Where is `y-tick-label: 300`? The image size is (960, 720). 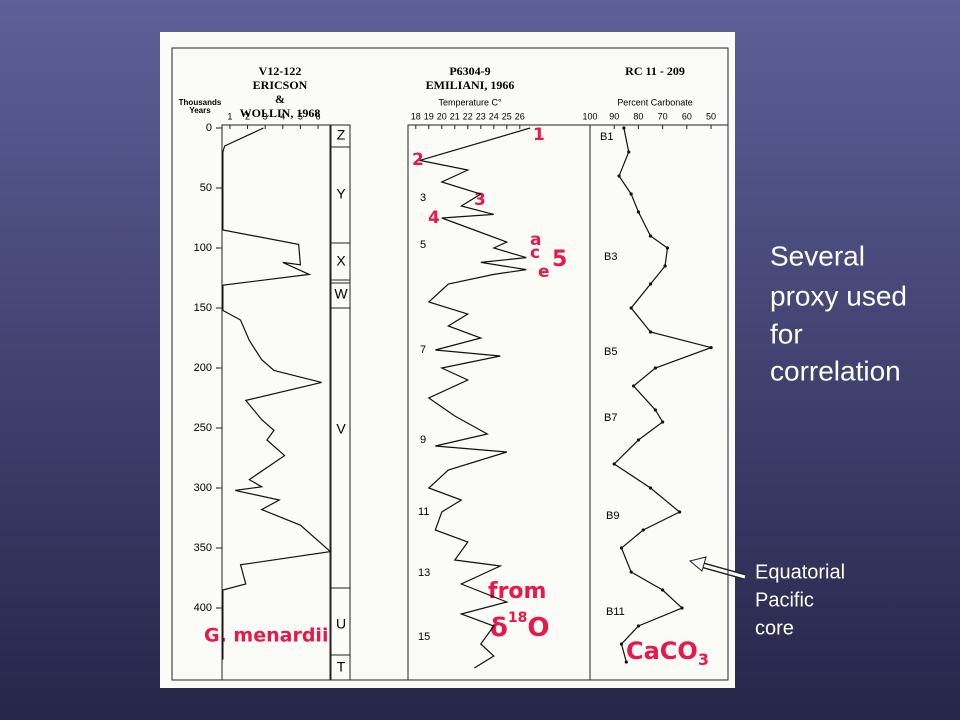
y-tick-label: 300 is located at coordinates (203, 488).